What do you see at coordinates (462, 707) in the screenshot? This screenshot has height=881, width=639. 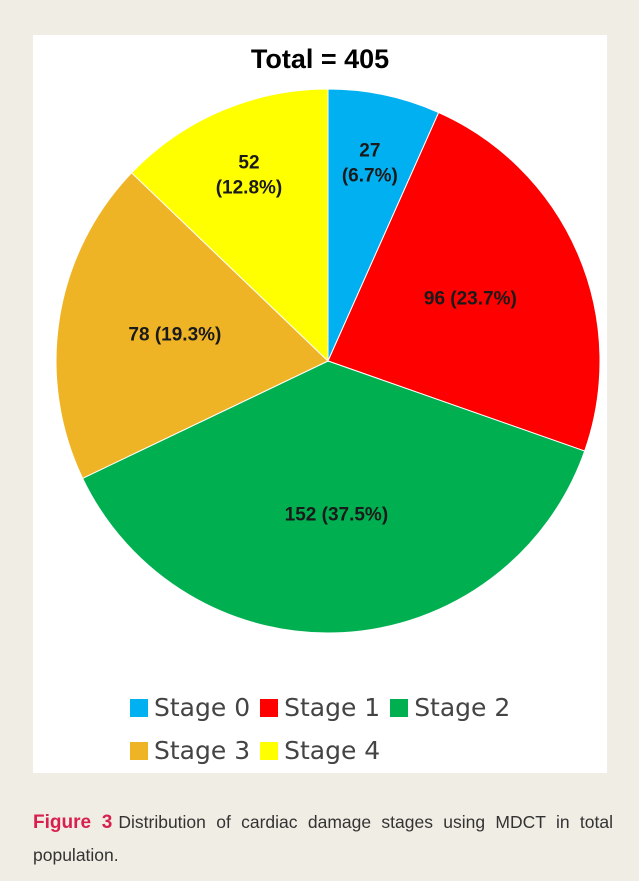 I see `legend-label: Stage 2` at bounding box center [462, 707].